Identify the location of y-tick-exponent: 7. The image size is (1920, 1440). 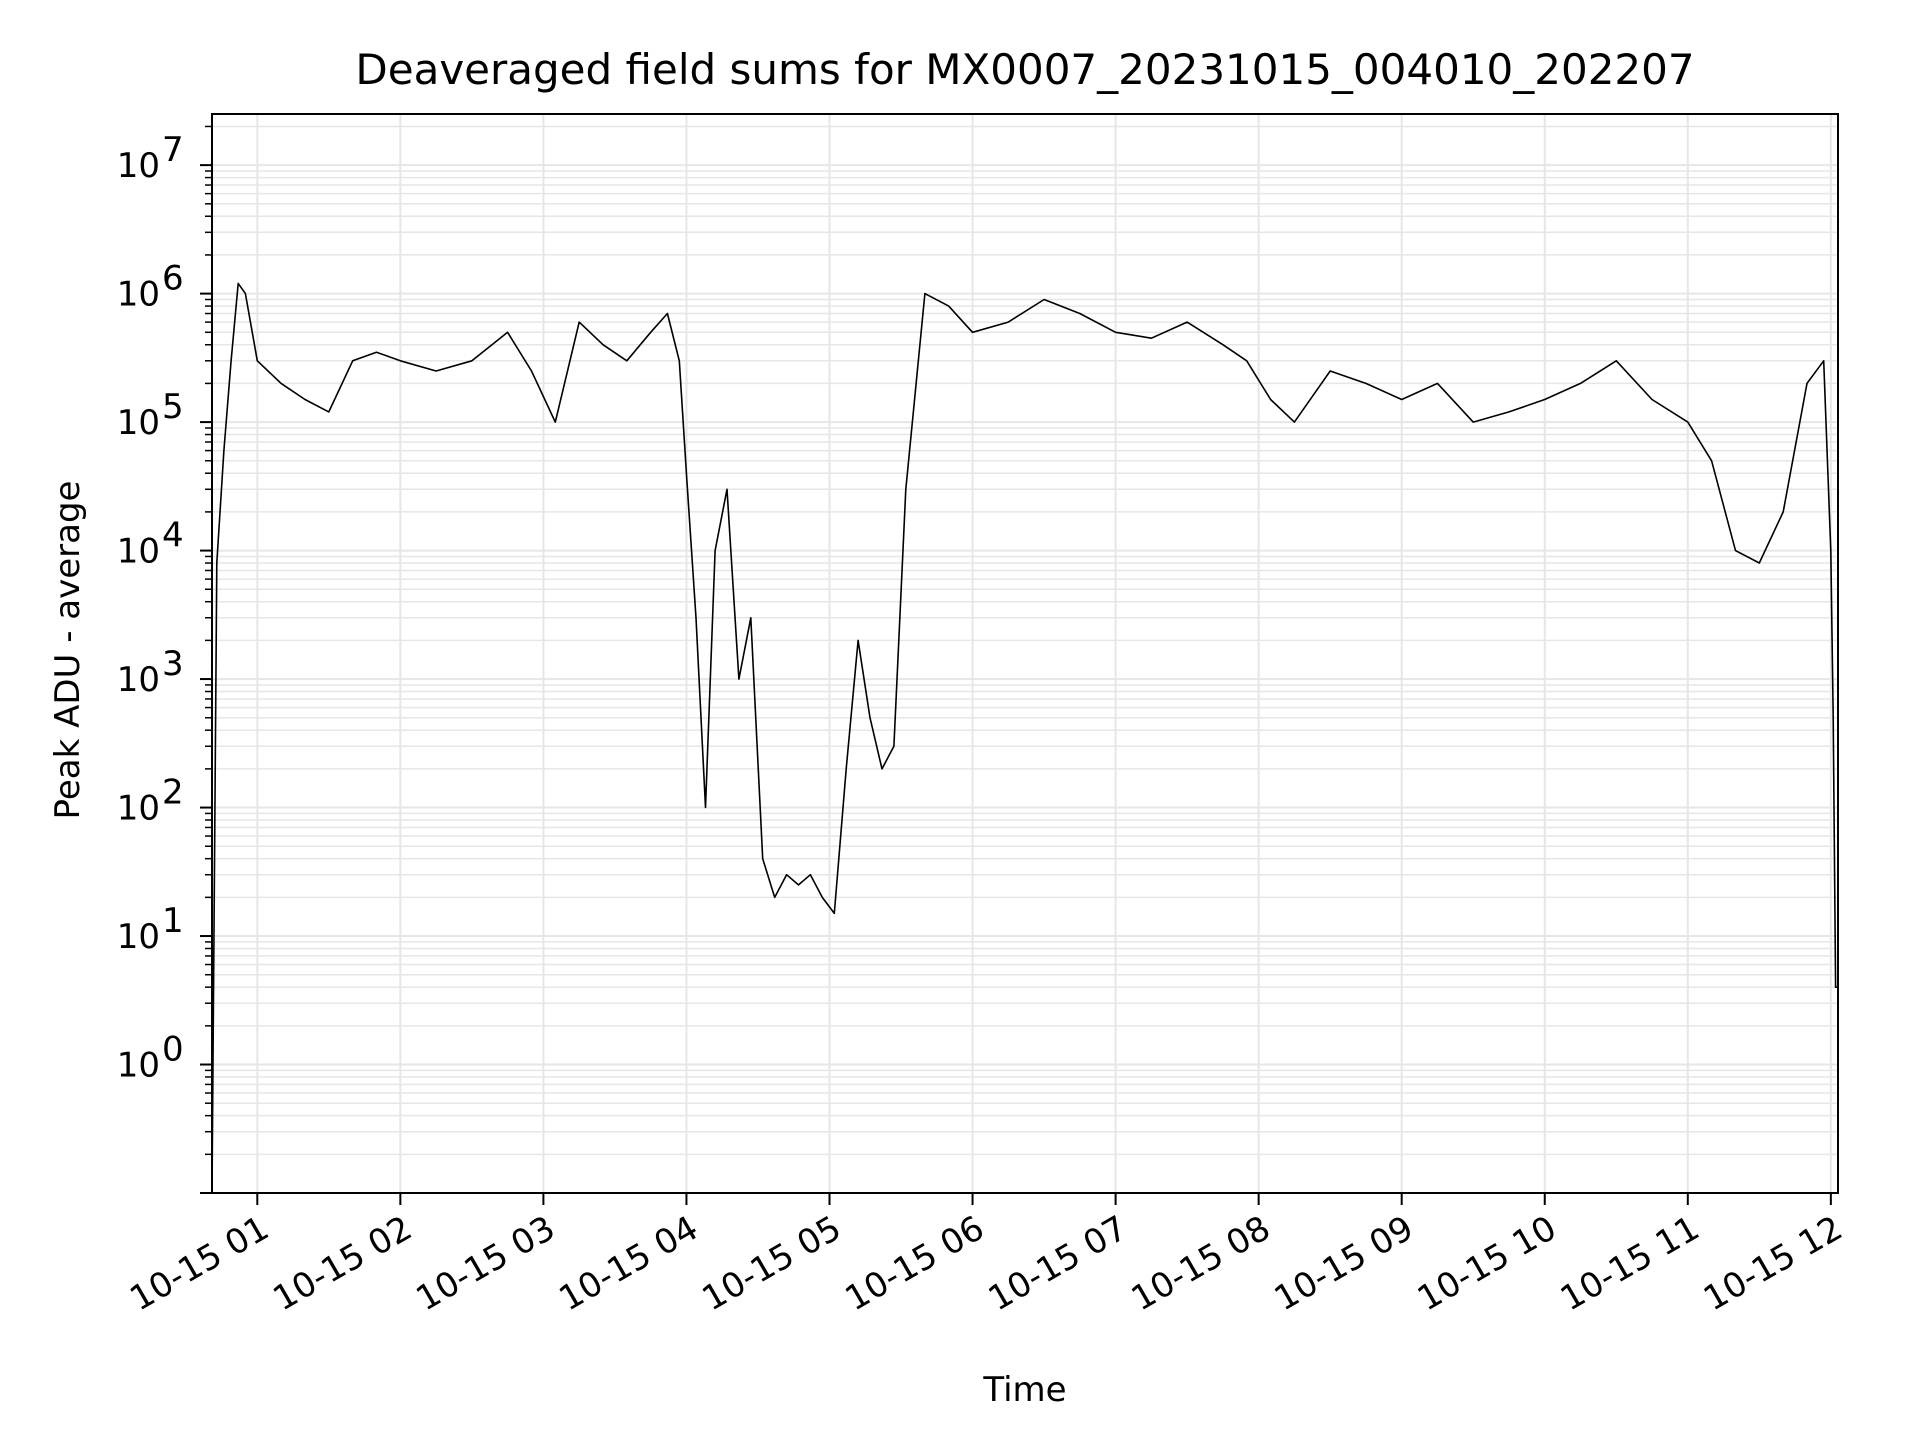
(173, 150).